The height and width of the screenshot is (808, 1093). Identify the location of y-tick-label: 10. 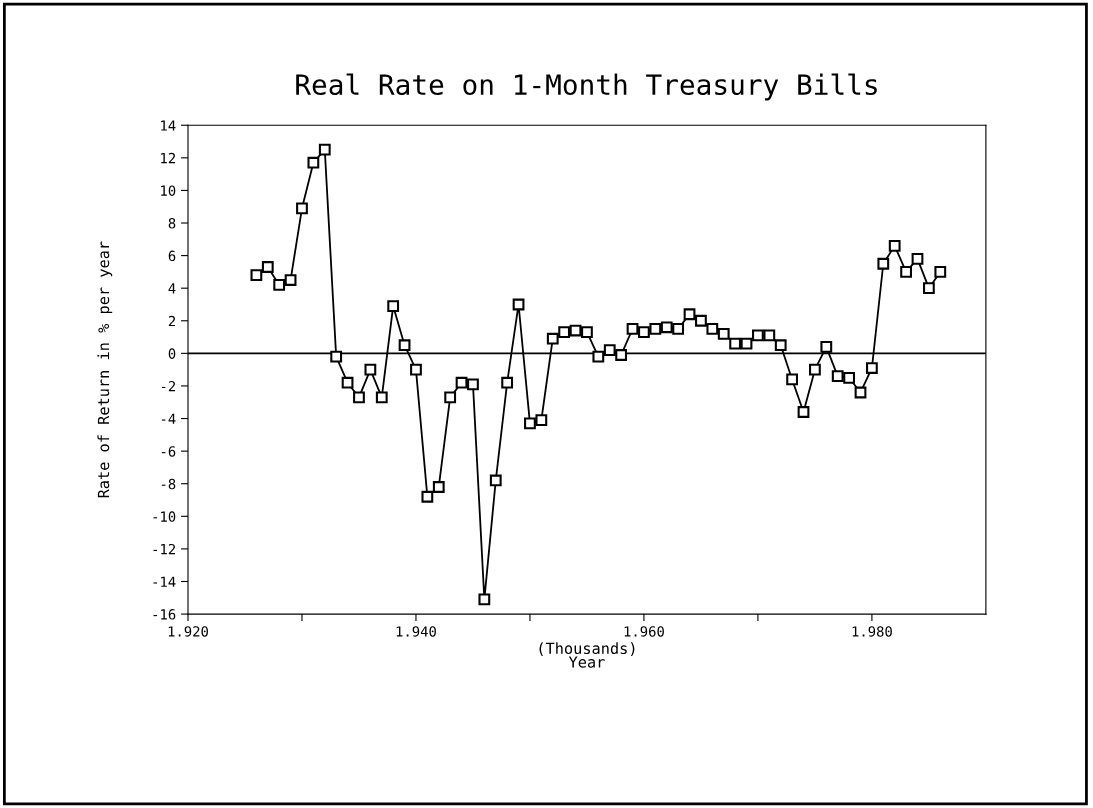
(168, 190).